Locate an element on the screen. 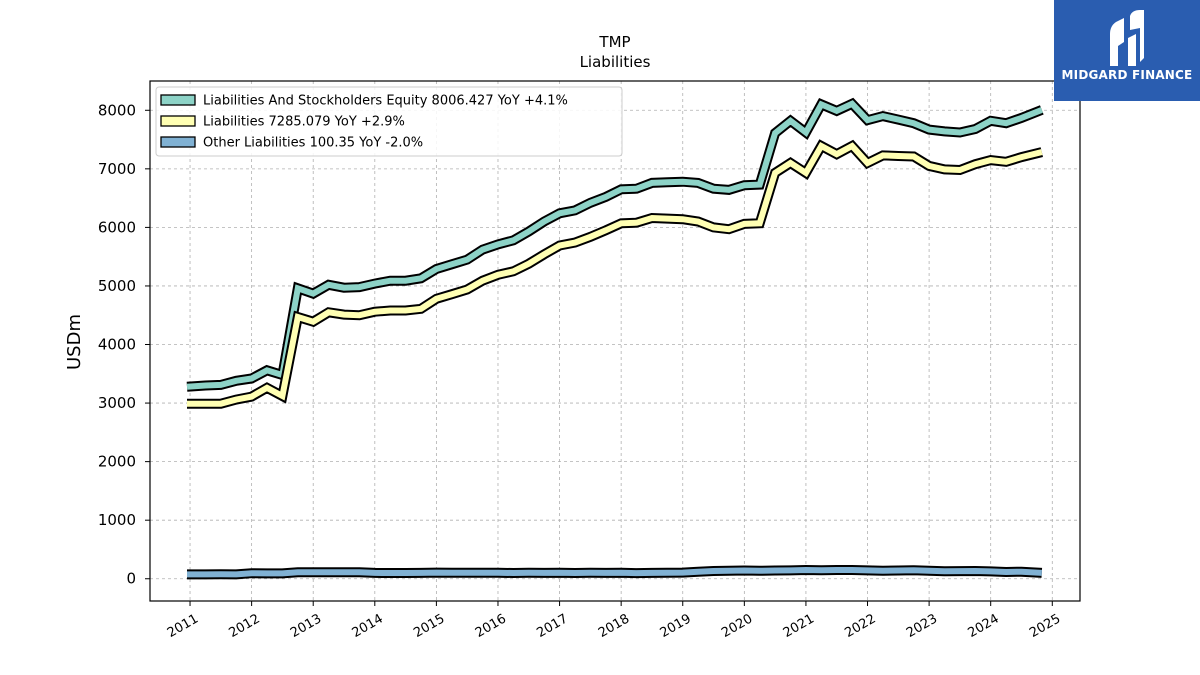  legend-swatch-liabilities is located at coordinates (178, 121).